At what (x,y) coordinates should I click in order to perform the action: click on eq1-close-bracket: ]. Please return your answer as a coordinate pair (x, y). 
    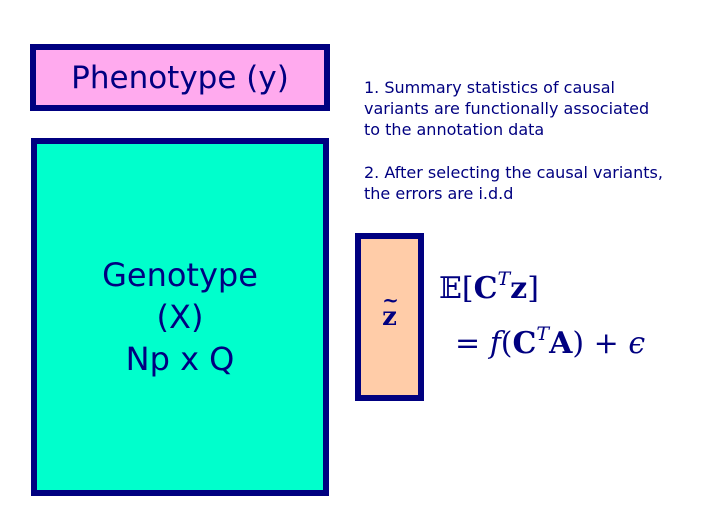
    Looking at the image, I should click on (533, 288).